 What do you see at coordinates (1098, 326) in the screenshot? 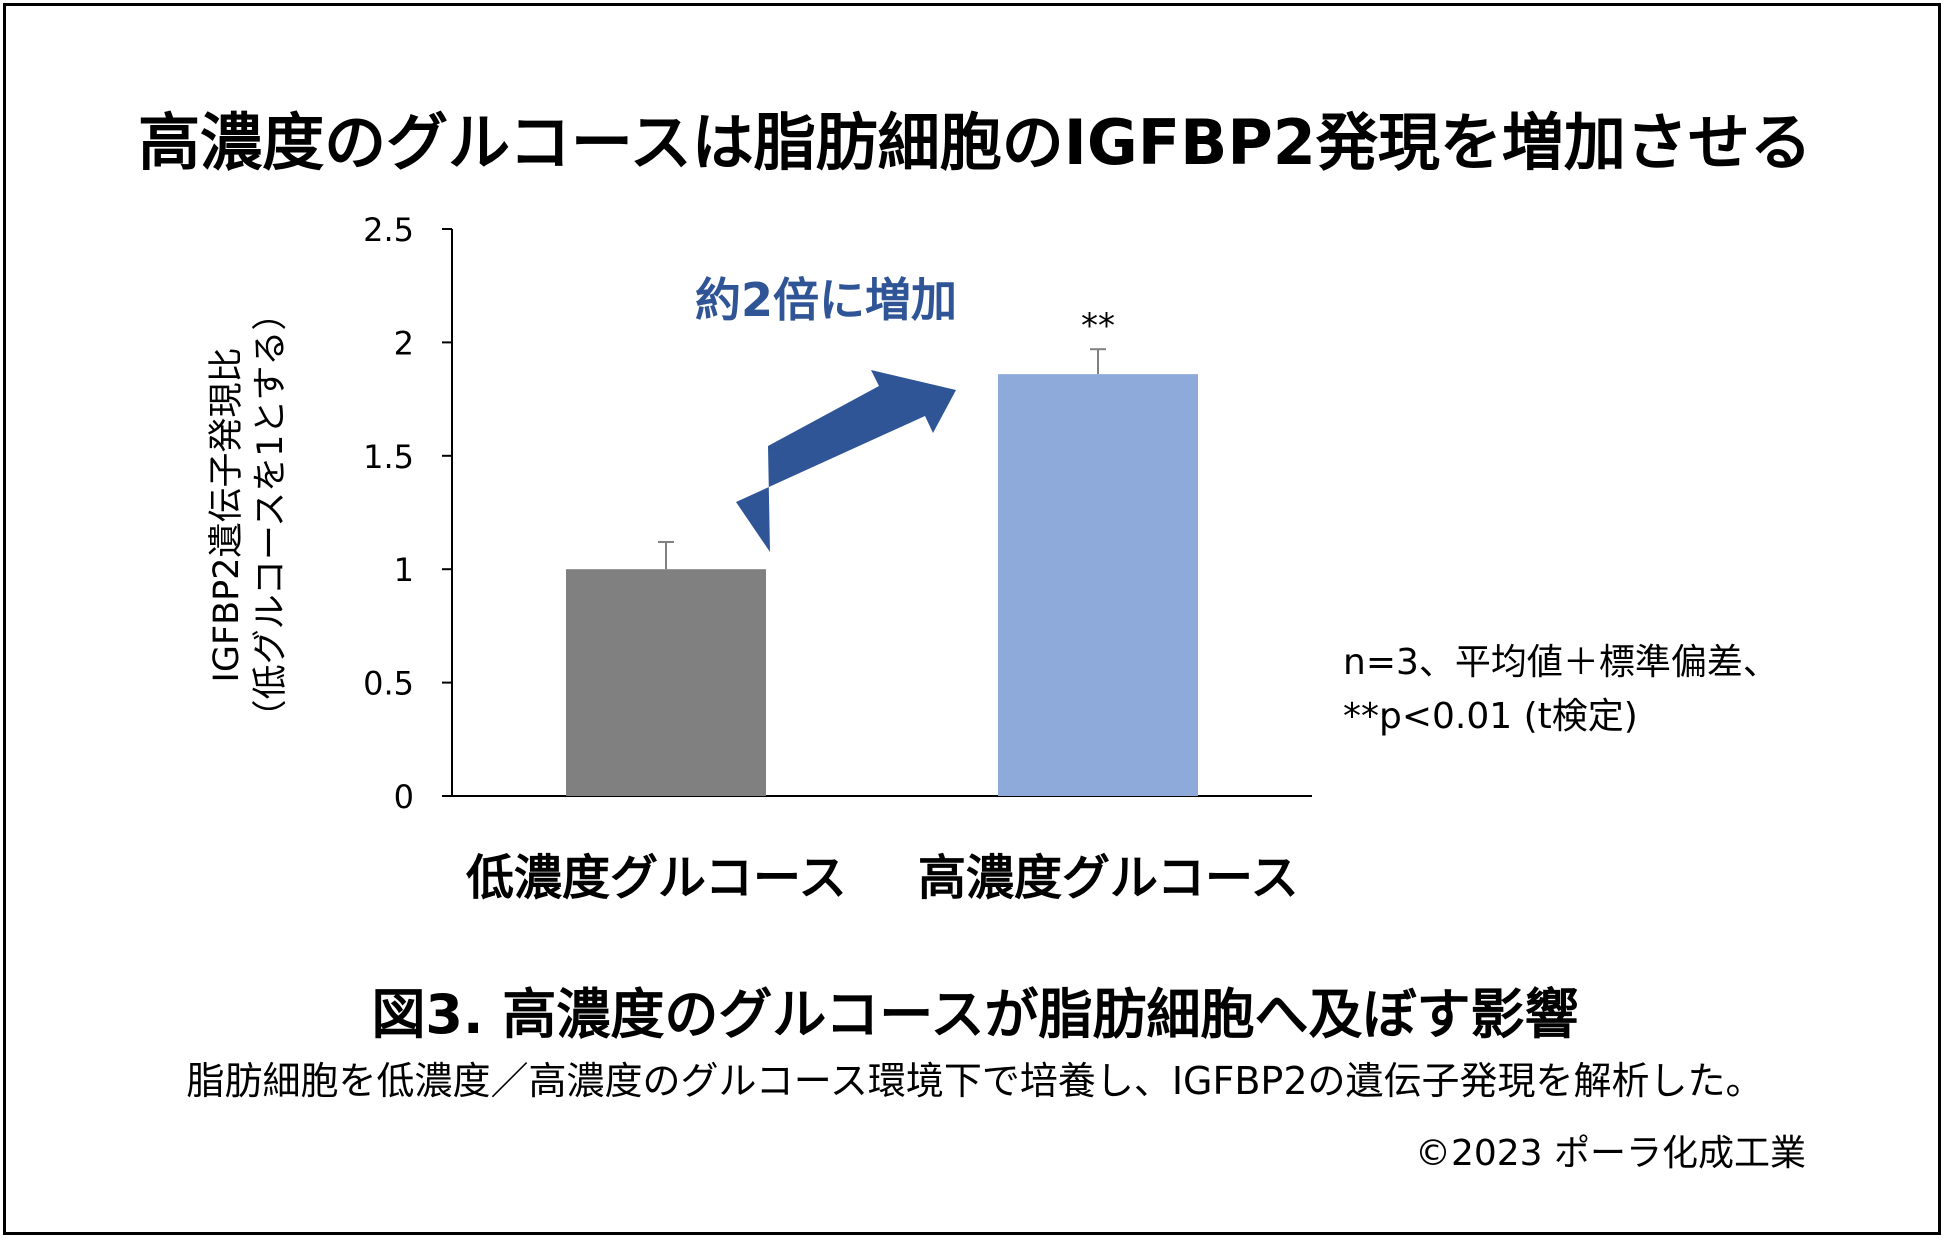
I see `significance-marker: **` at bounding box center [1098, 326].